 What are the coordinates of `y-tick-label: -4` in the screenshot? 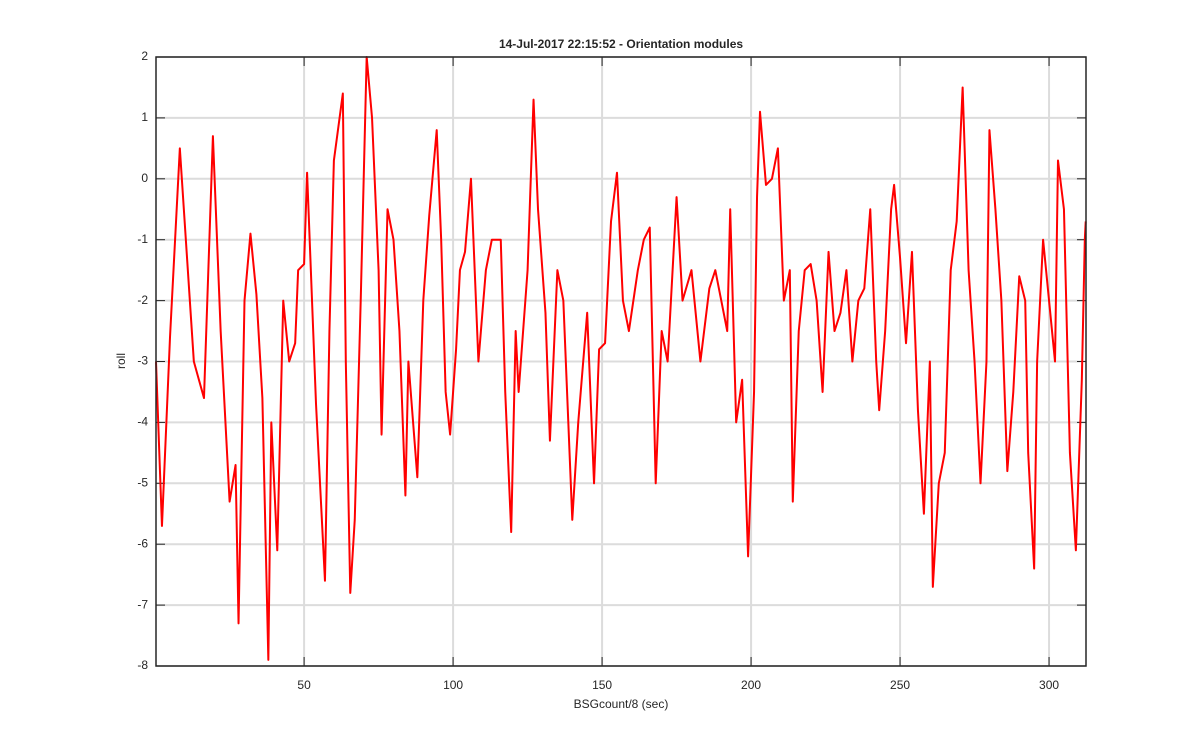 It's located at (142, 422).